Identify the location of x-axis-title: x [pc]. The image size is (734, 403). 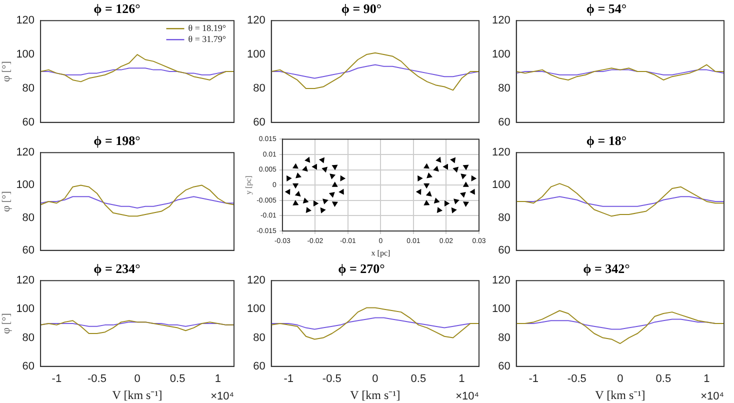
(380, 253).